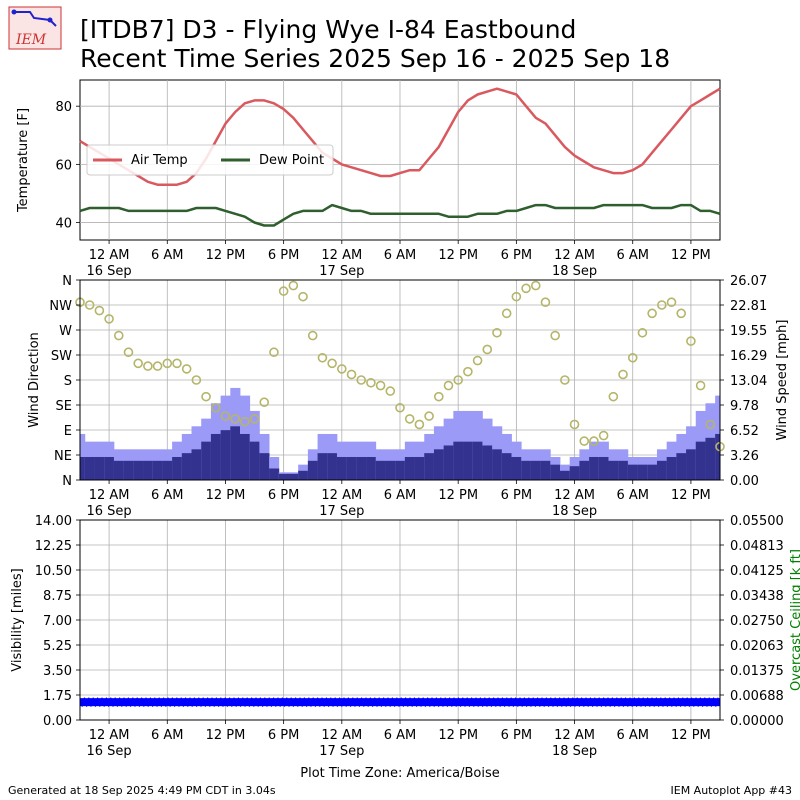 This screenshot has height=800, width=800. Describe the element at coordinates (748, 331) in the screenshot. I see `wind-speed-tick-label: 19.55` at that location.